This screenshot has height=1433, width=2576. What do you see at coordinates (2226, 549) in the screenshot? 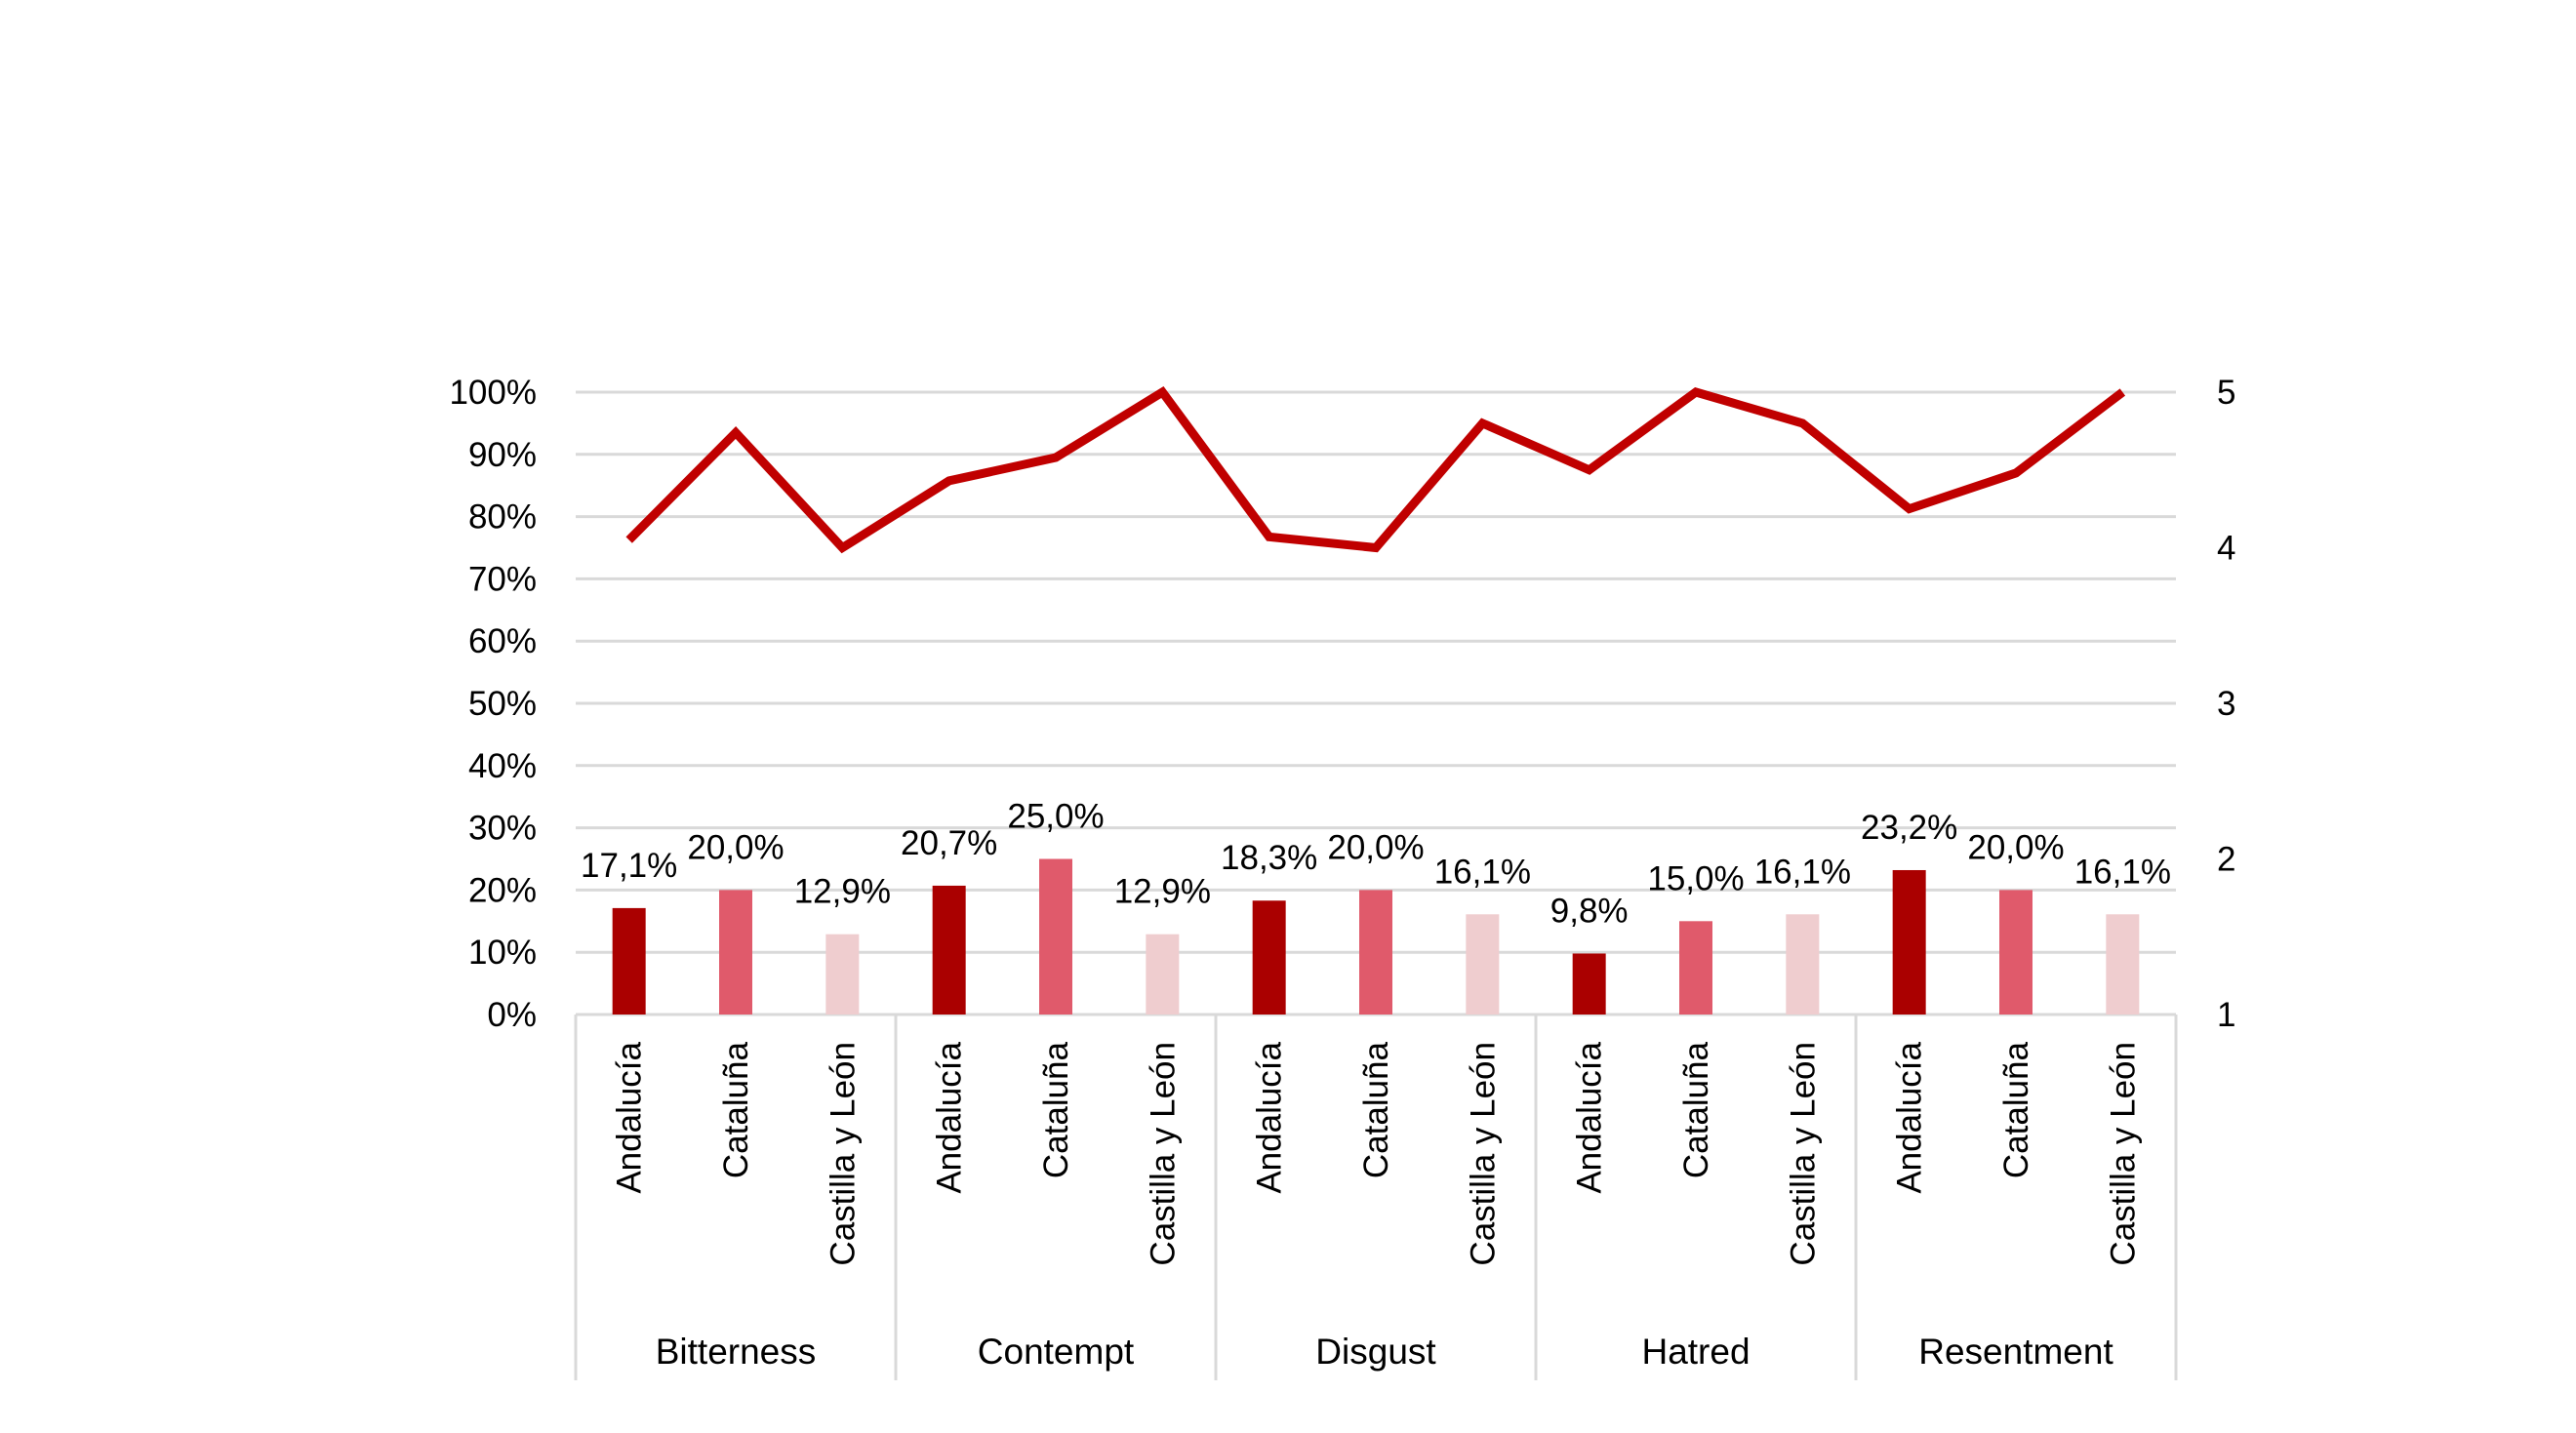
I see `right-tick-label: 4` at bounding box center [2226, 549].